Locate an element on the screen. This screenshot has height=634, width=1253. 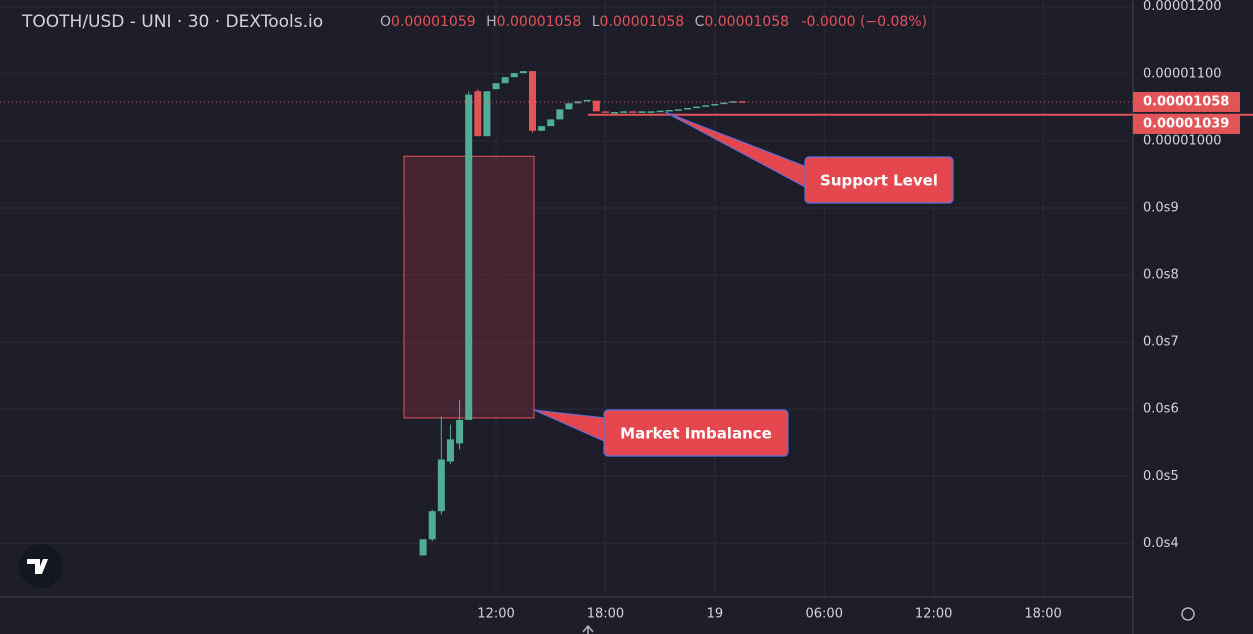
x-tick-label: 06:00 is located at coordinates (824, 614).